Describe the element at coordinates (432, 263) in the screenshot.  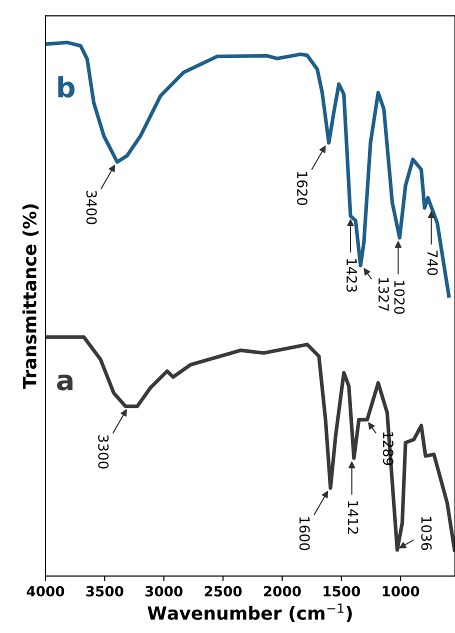
I see `annotation: 740` at that location.